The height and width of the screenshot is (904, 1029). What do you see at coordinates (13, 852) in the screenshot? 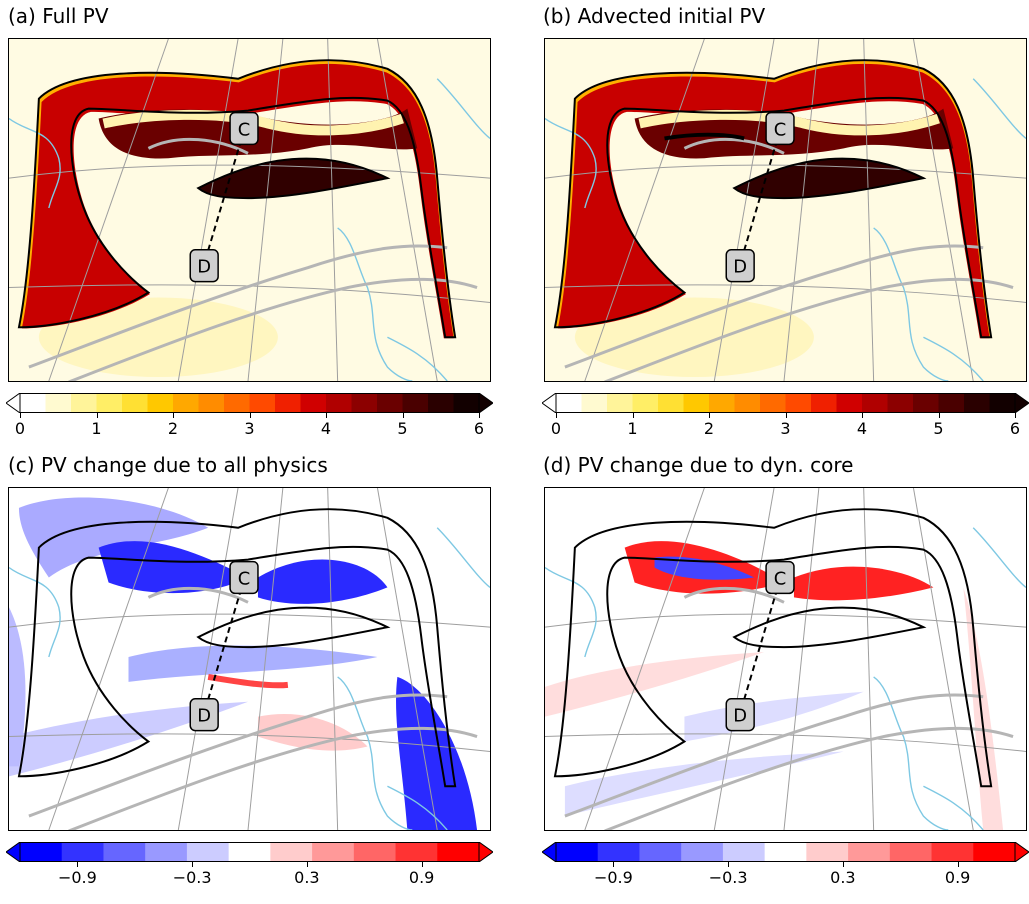
I see `diff-colorbar-extend-min` at bounding box center [13, 852].